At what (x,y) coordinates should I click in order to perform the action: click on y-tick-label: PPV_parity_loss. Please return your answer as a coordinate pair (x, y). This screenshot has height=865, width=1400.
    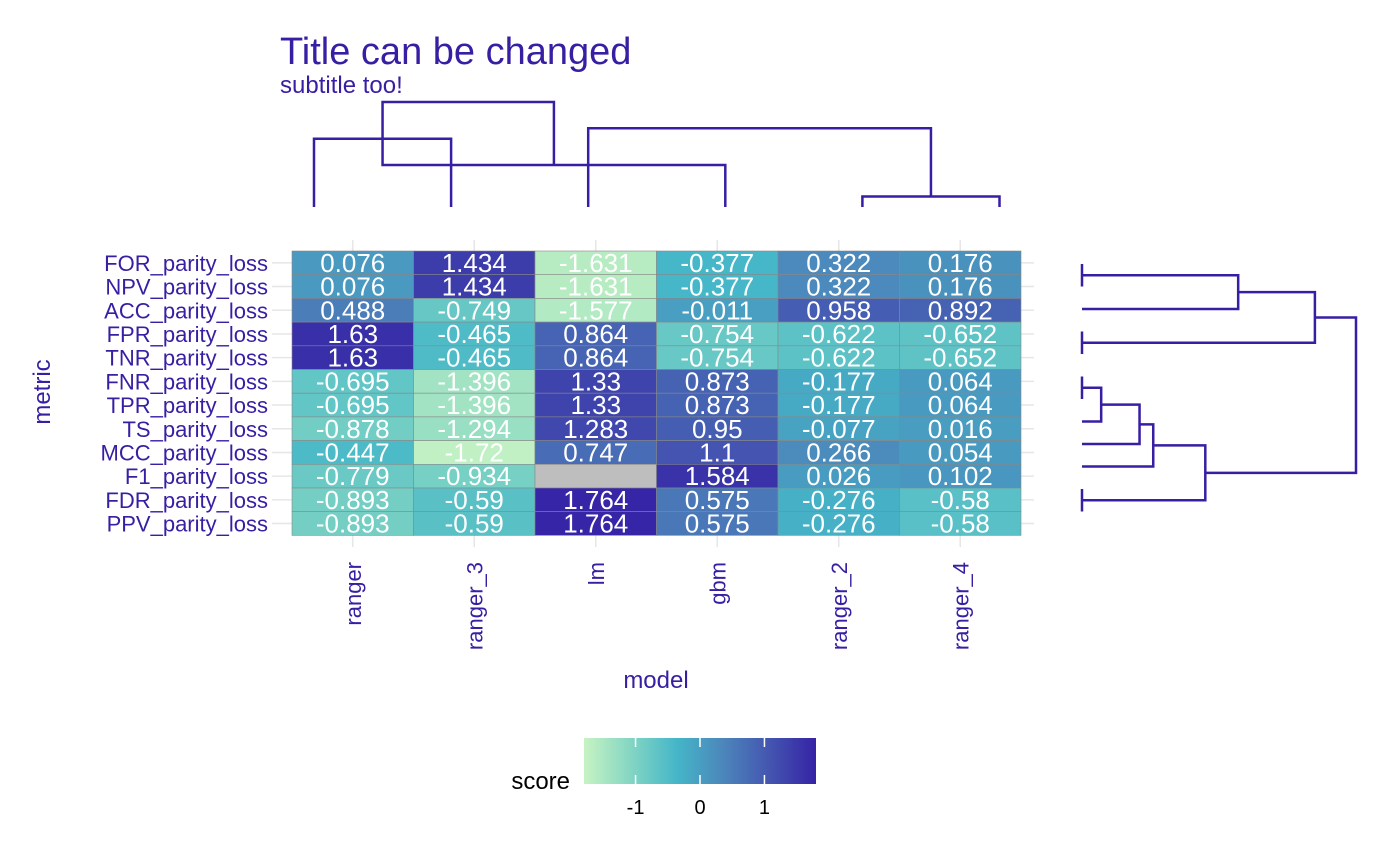
    Looking at the image, I should click on (187, 524).